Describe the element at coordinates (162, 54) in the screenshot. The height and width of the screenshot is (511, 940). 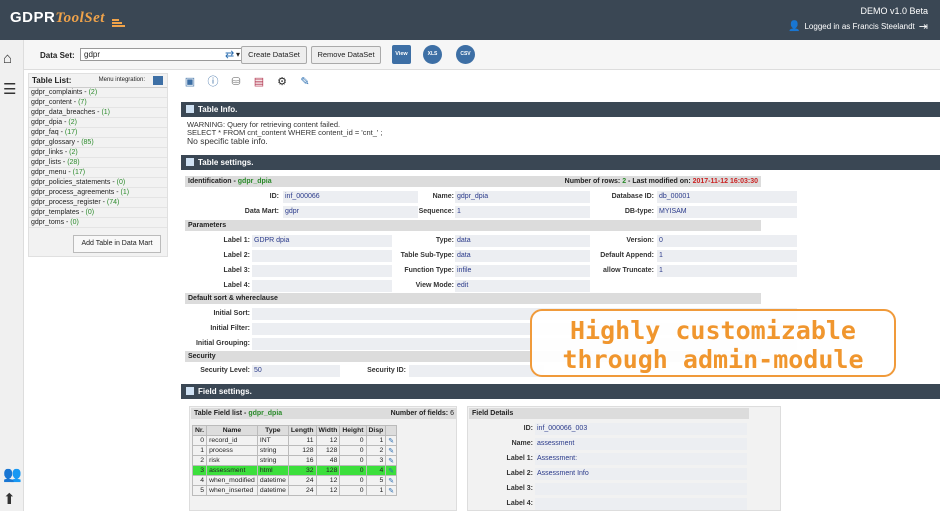
I see `dataset-select: gdpr ▾` at that location.